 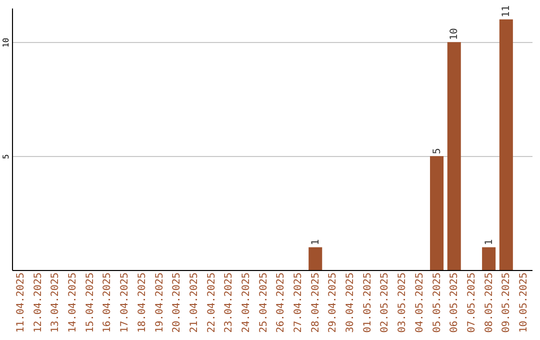 I want to click on x-tick-label: 23.04.2025, so click(x=229, y=302).